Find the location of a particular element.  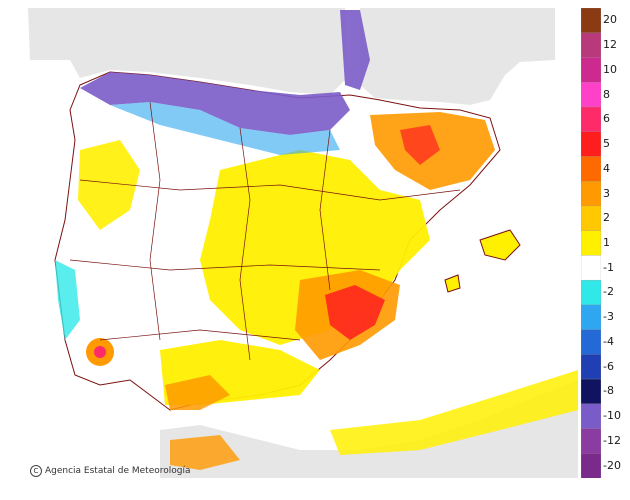

legend-label-14: -6 is located at coordinates (608, 366).